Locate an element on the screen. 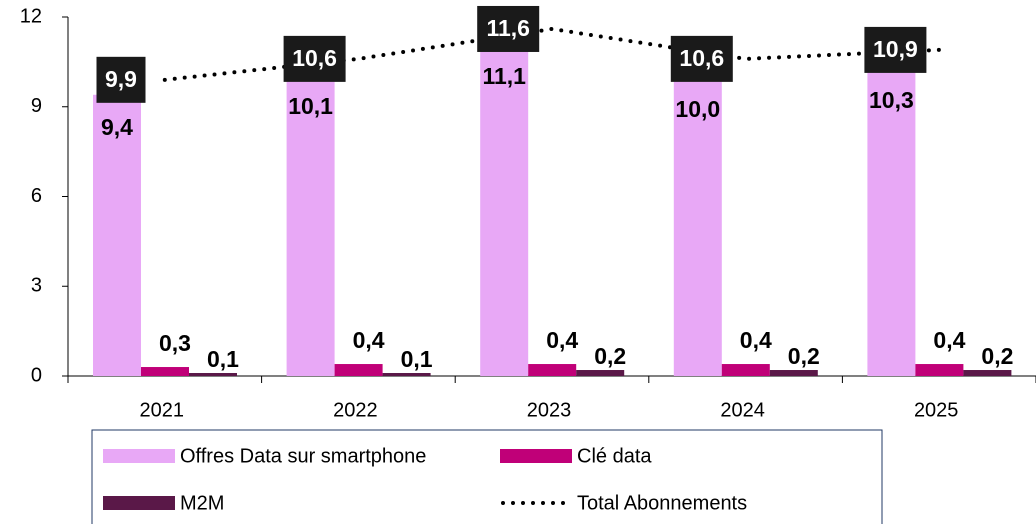 This screenshot has height=524, width=1036. total-label: 9,9 is located at coordinates (121, 79).